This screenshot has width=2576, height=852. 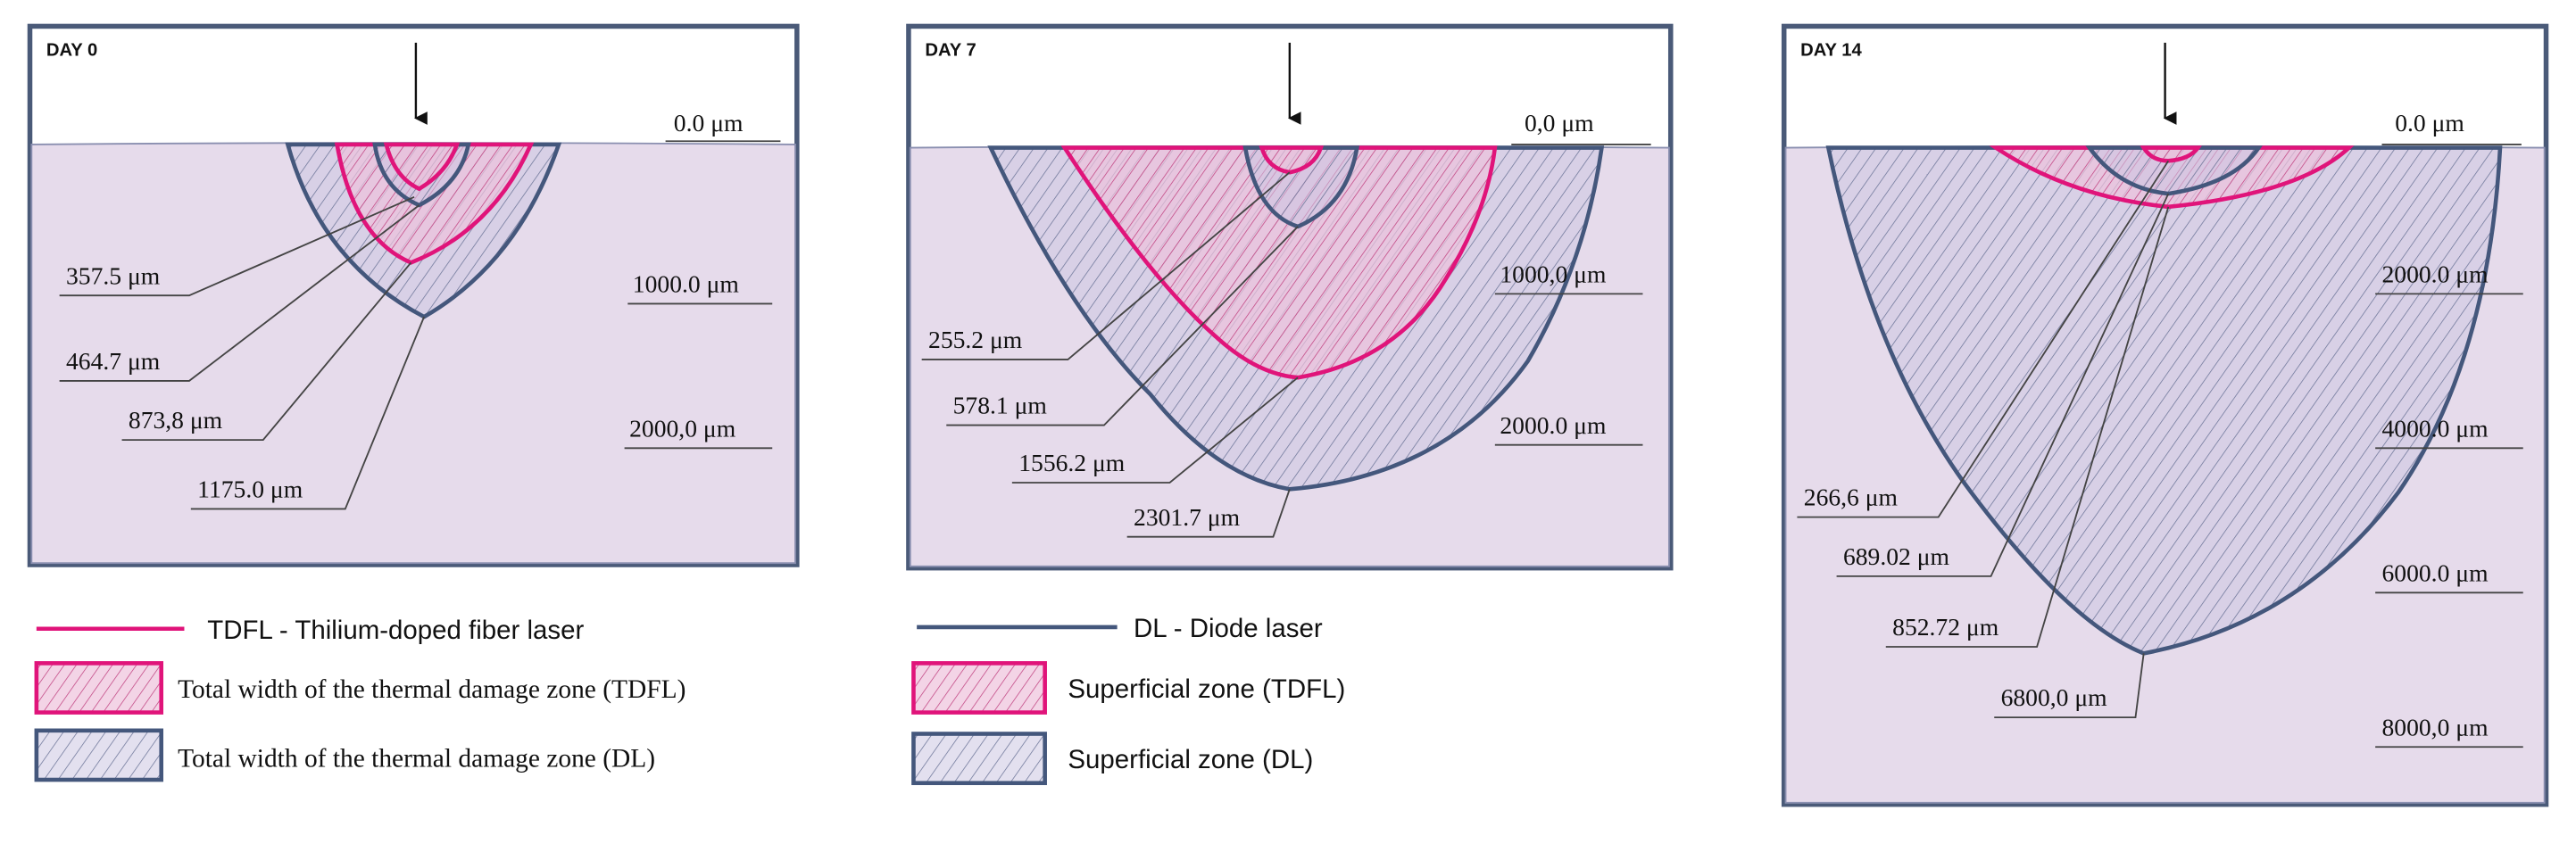 I want to click on scale-label: 1000.0 μm, so click(x=687, y=284).